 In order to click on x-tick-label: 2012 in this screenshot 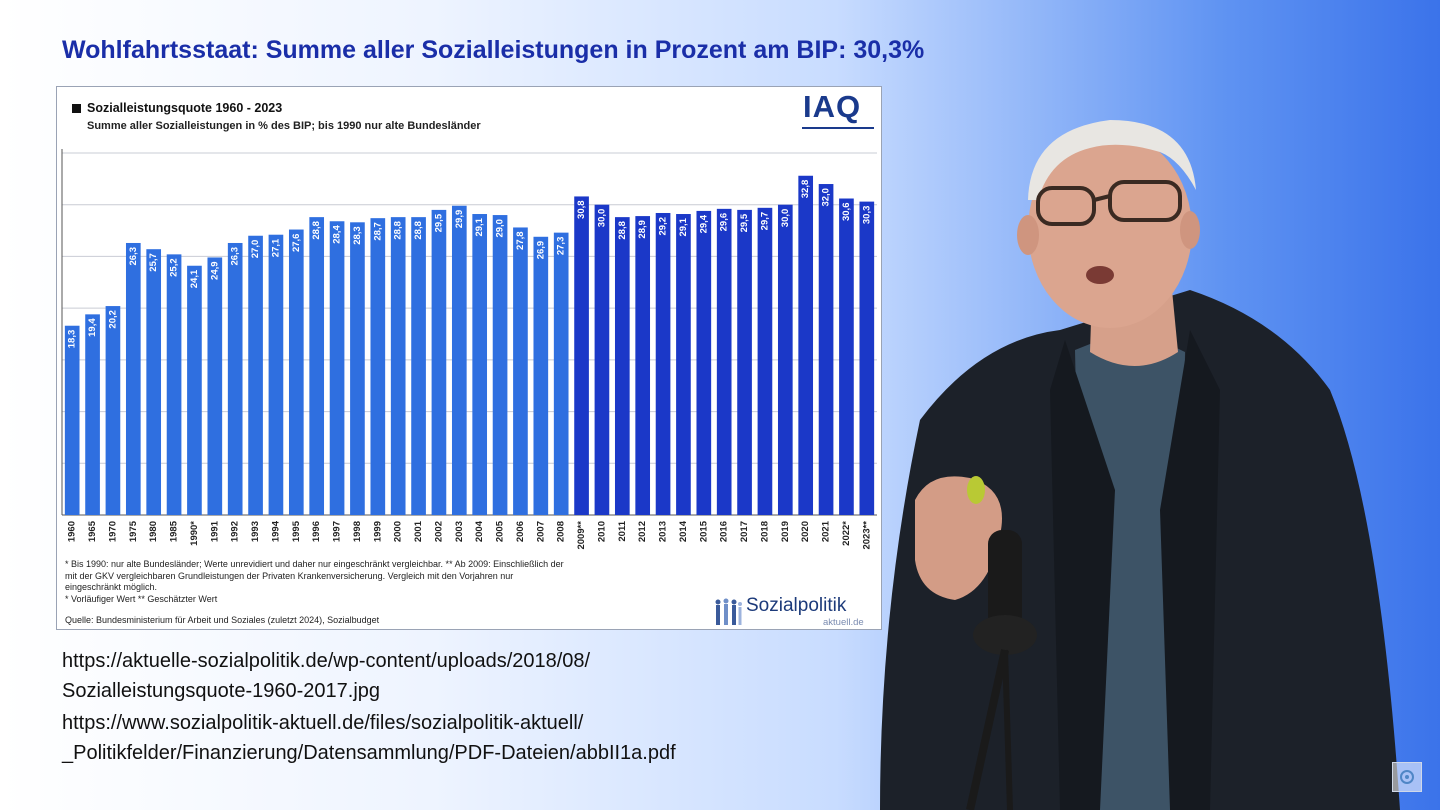, I will do `click(642, 531)`.